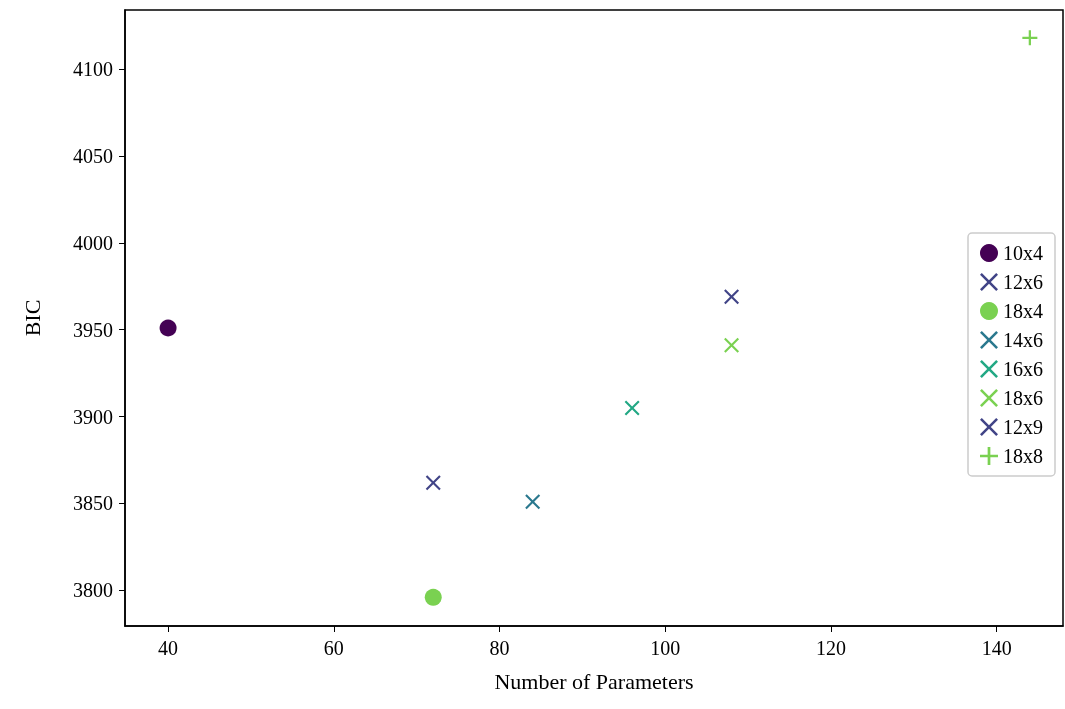  Describe the element at coordinates (1023, 311) in the screenshot. I see `legend-label: 18x4` at that location.